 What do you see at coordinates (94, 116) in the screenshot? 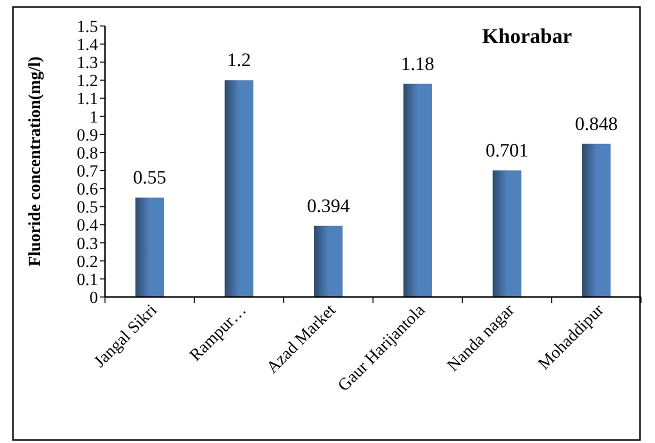
I see `y-tick-label: 1` at bounding box center [94, 116].